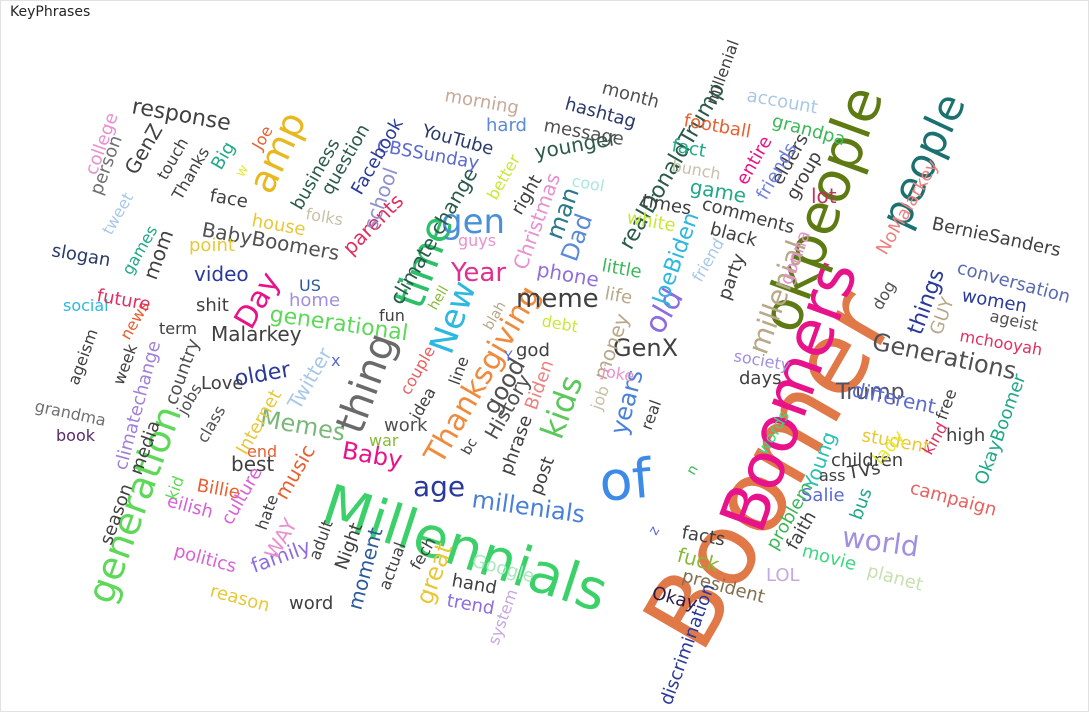 This screenshot has height=713, width=1089. What do you see at coordinates (314, 300) in the screenshot?
I see `word-home: home` at bounding box center [314, 300].